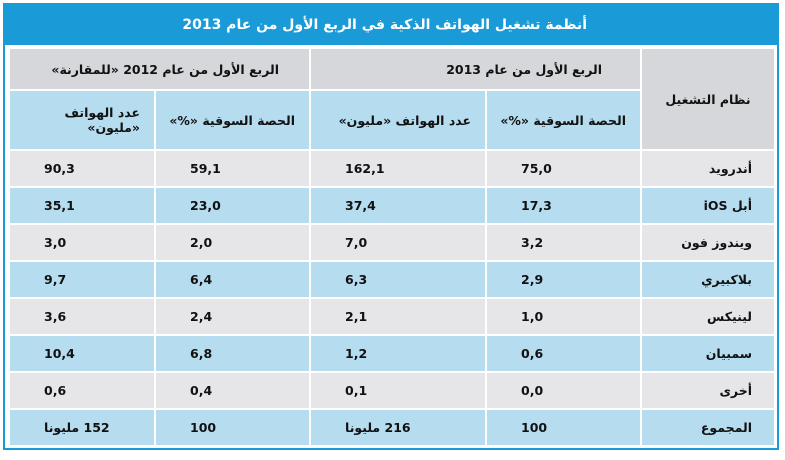 Image resolution: width=785 pixels, height=460 pixels. I want to click on os-name: أخرى, so click(707, 391).